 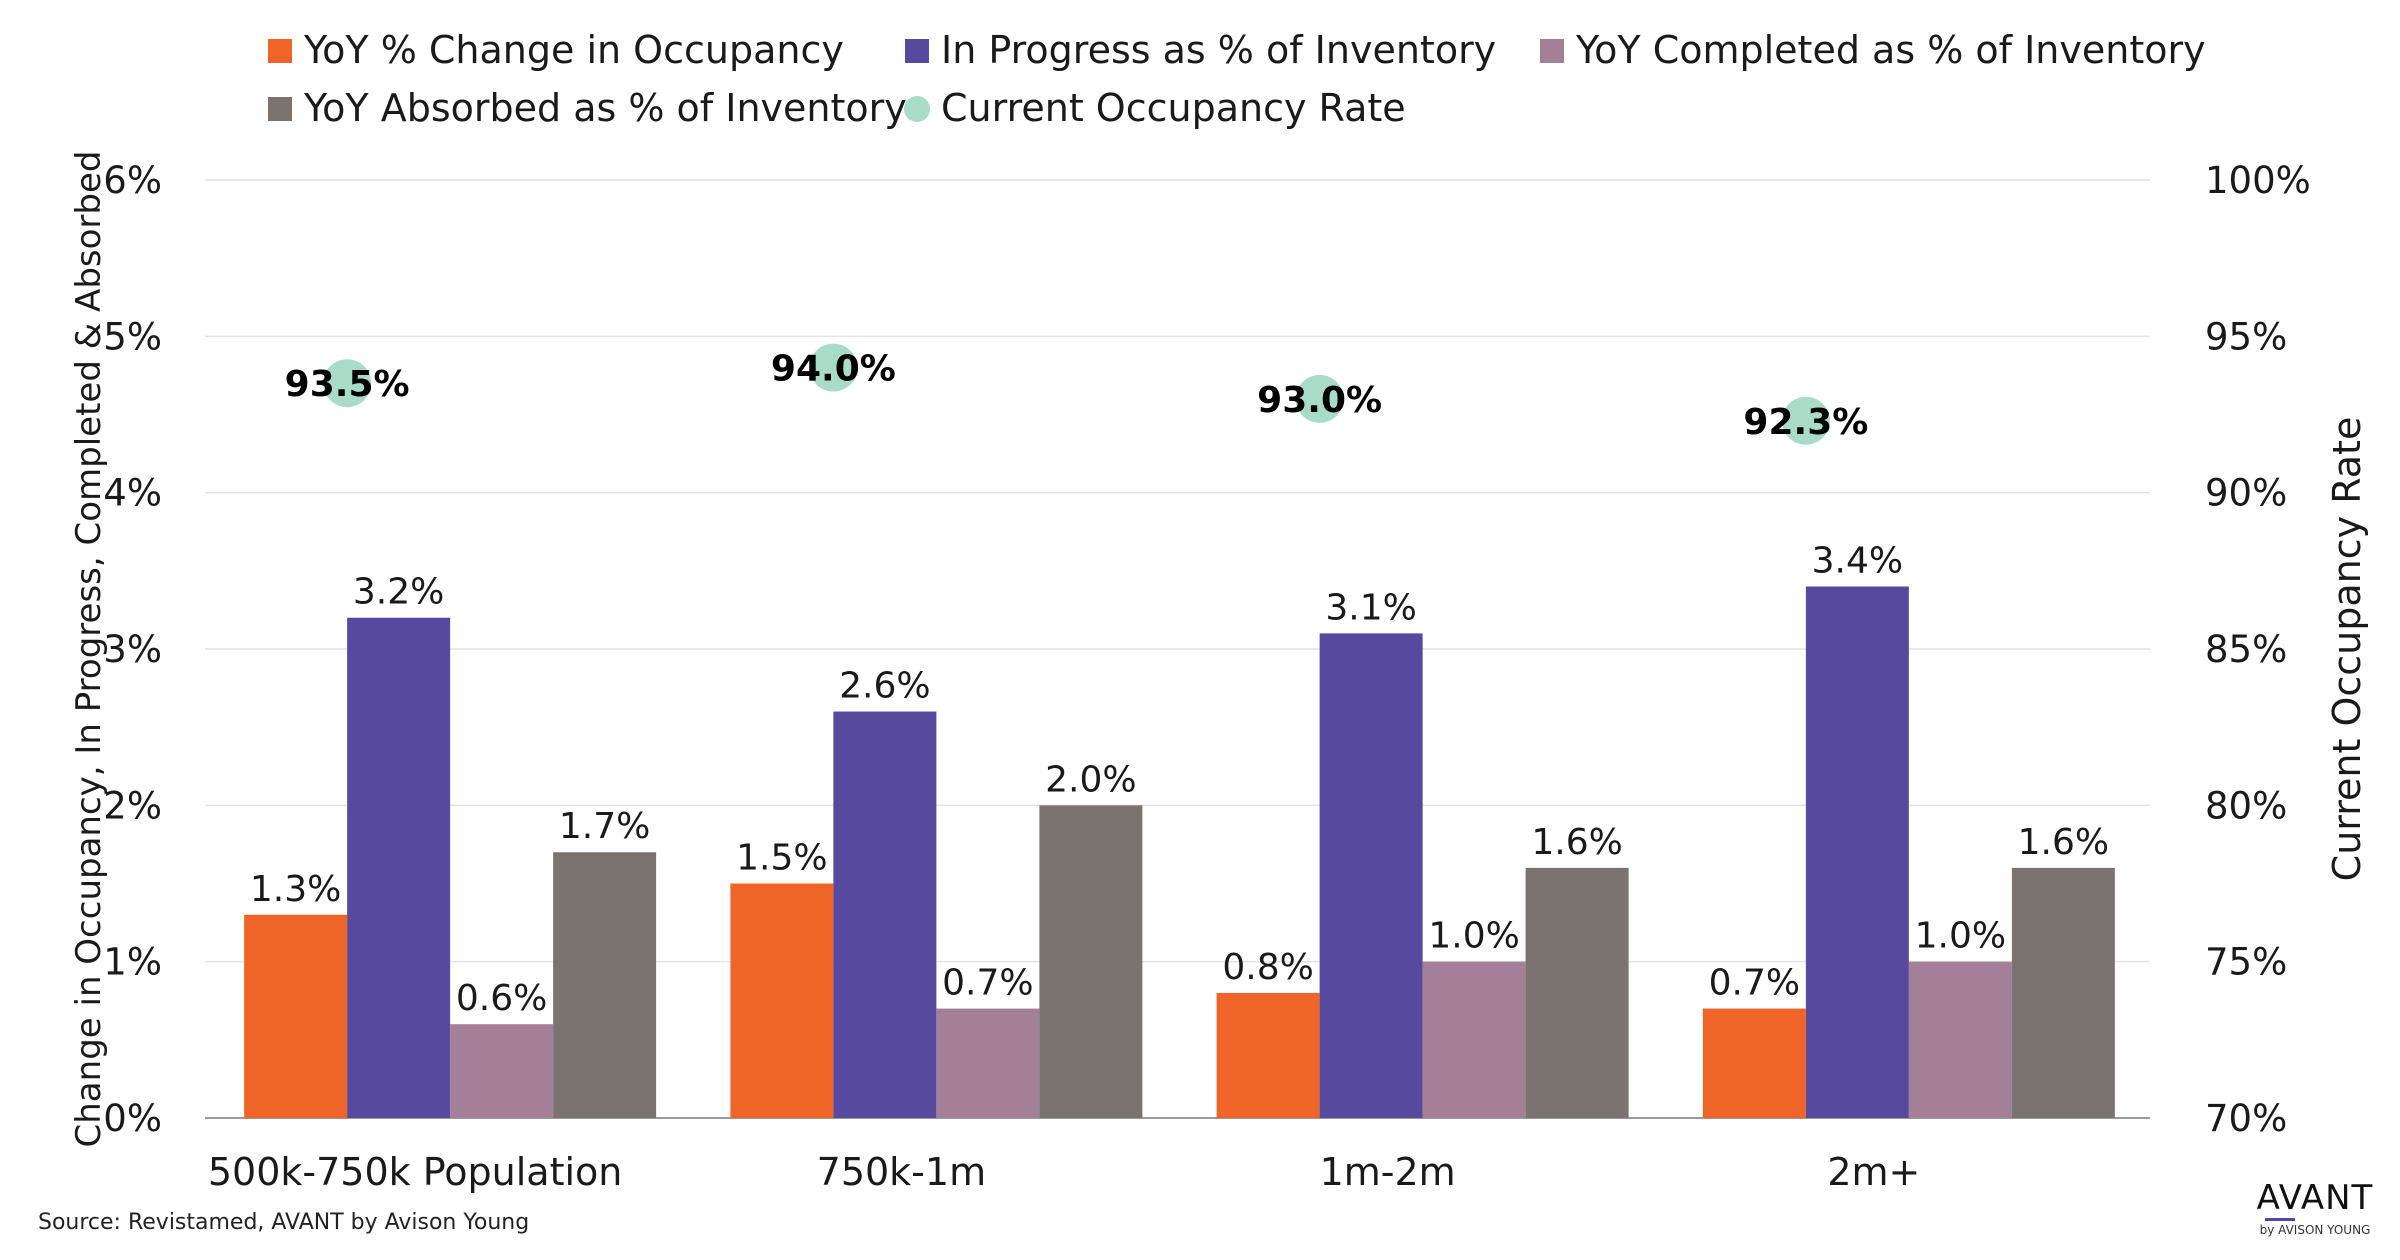 What do you see at coordinates (573, 50) in the screenshot?
I see `legend-label: YoY % Change in Occupancy` at bounding box center [573, 50].